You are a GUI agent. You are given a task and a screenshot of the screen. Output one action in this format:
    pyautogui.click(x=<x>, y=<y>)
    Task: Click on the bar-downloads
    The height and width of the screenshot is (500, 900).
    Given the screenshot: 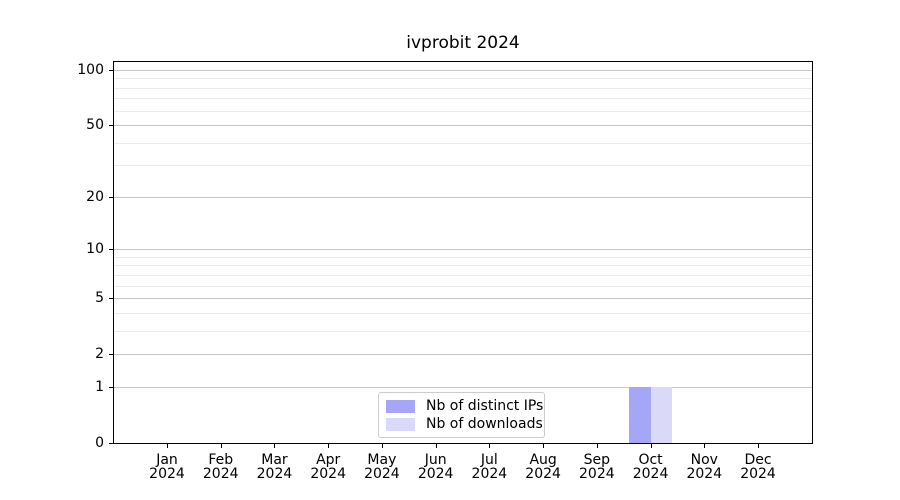 What is the action you would take?
    pyautogui.click(x=661, y=414)
    